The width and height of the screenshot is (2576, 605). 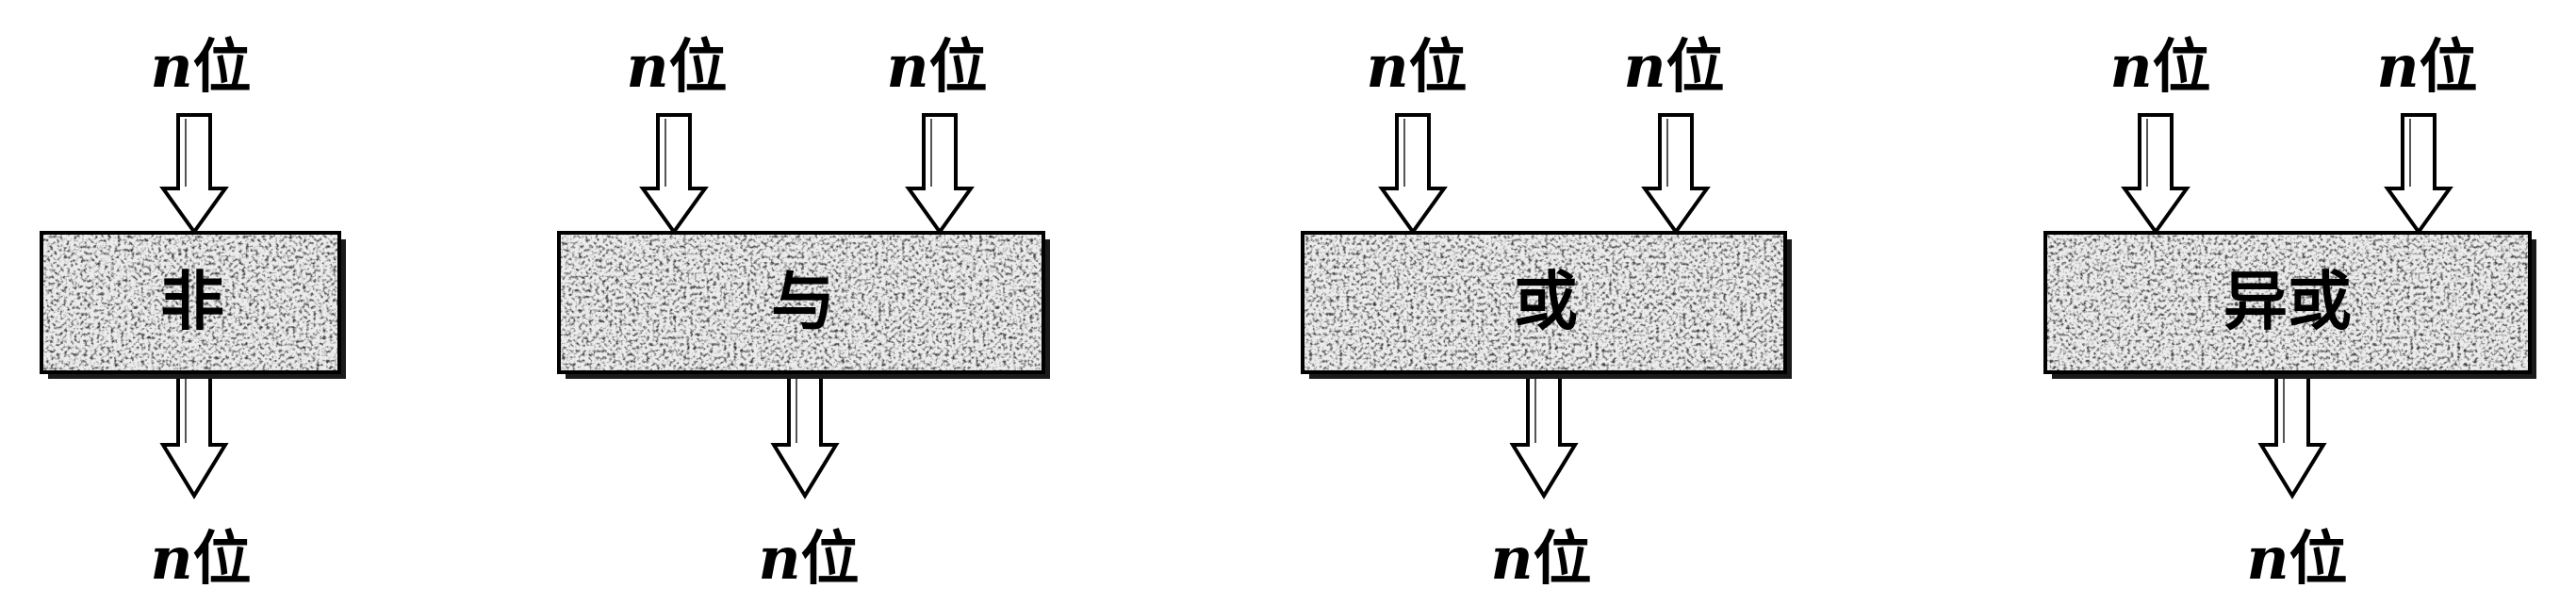 I want to click on gate-not: n位 非 n位, so click(x=193, y=312).